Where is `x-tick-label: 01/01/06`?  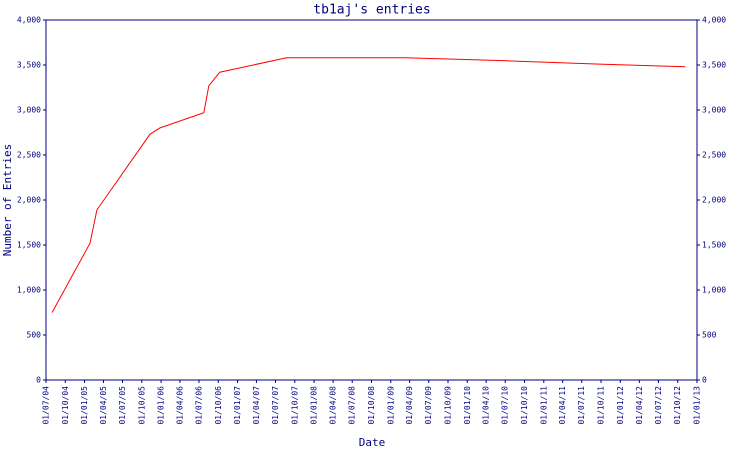
x-tick-label: 01/01/06 is located at coordinates (161, 405).